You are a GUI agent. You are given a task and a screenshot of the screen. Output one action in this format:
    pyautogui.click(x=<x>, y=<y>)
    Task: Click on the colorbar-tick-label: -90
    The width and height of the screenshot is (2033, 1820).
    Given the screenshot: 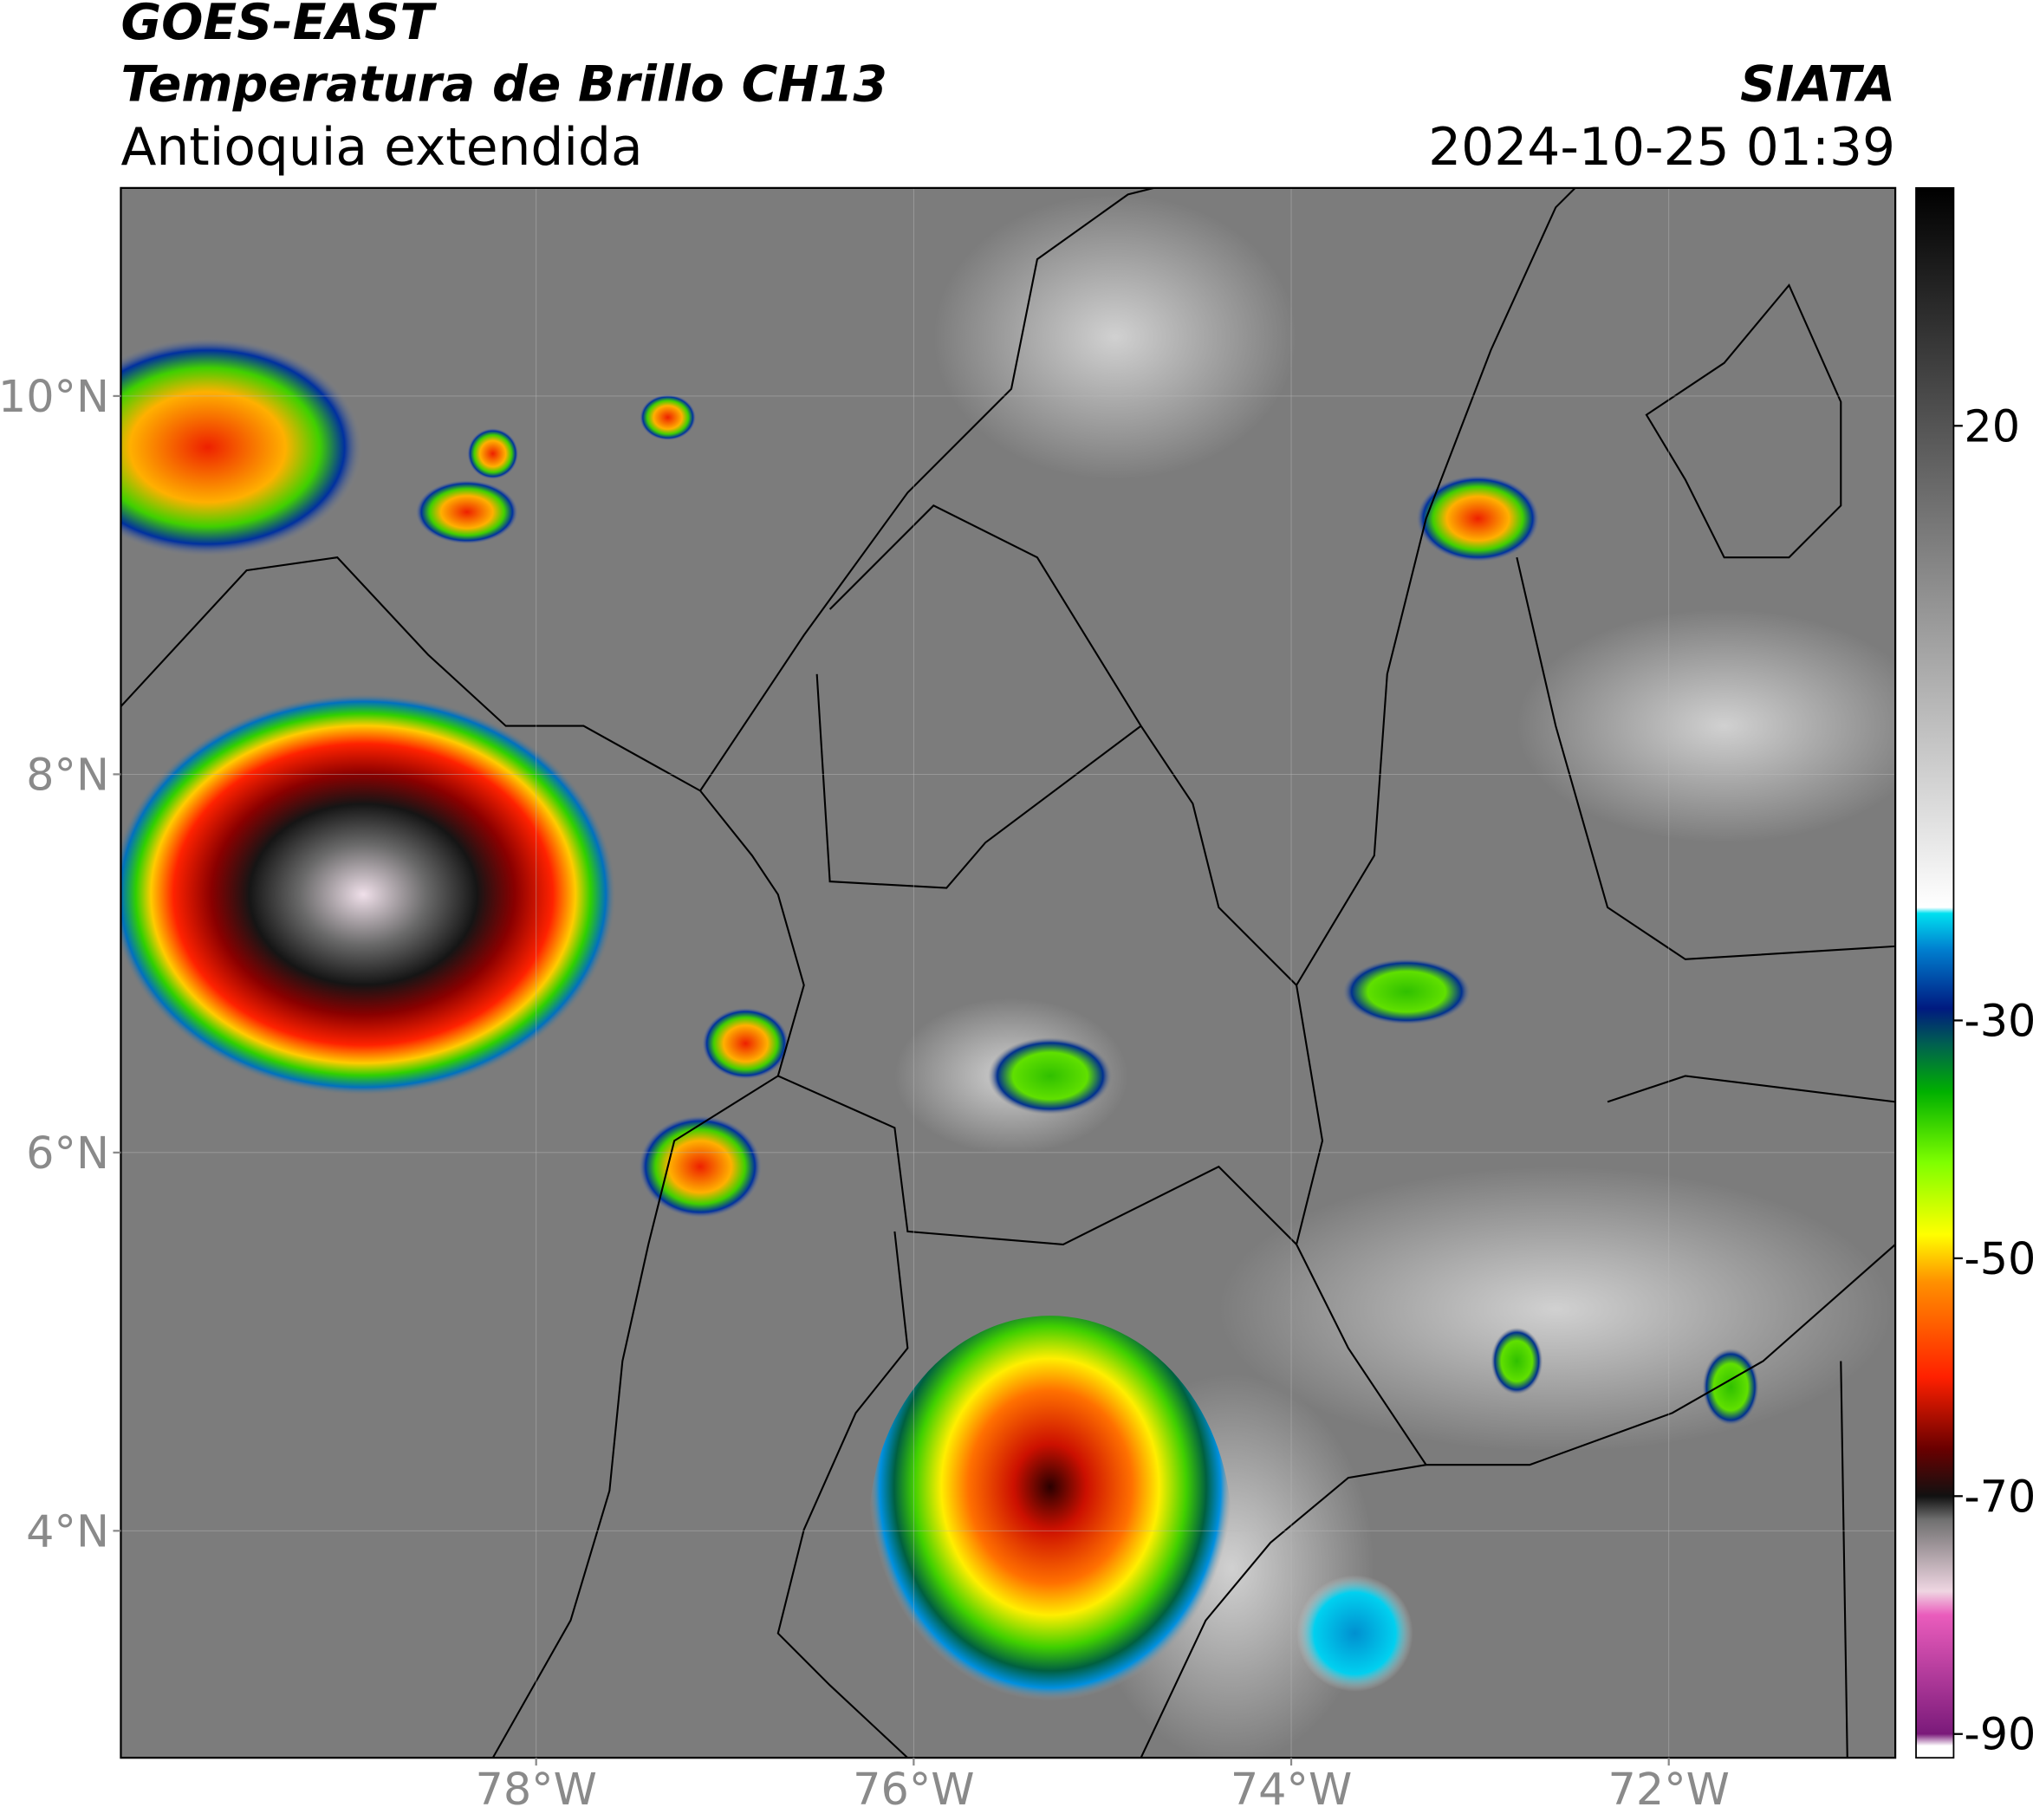 What is the action you would take?
    pyautogui.click(x=1998, y=1734)
    